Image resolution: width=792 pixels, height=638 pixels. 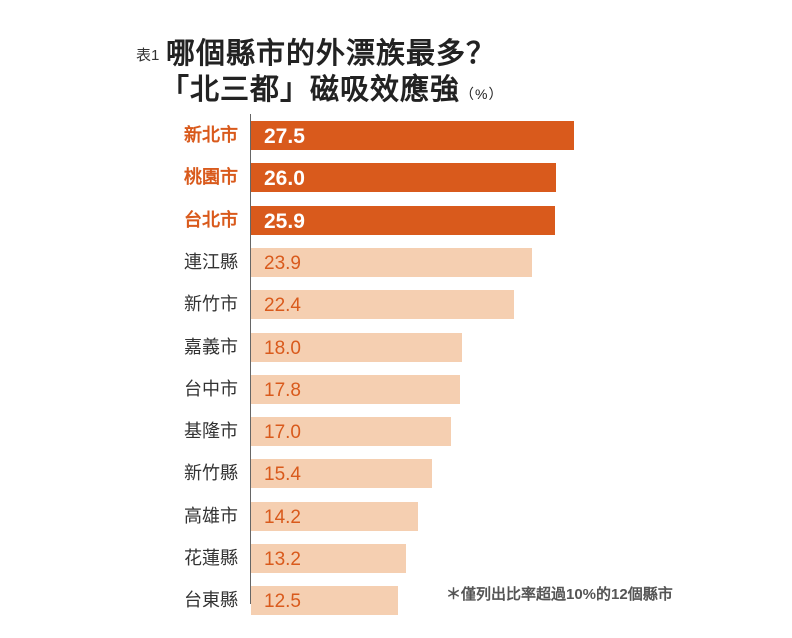 What do you see at coordinates (282, 475) in the screenshot?
I see `value-label: 15.4` at bounding box center [282, 475].